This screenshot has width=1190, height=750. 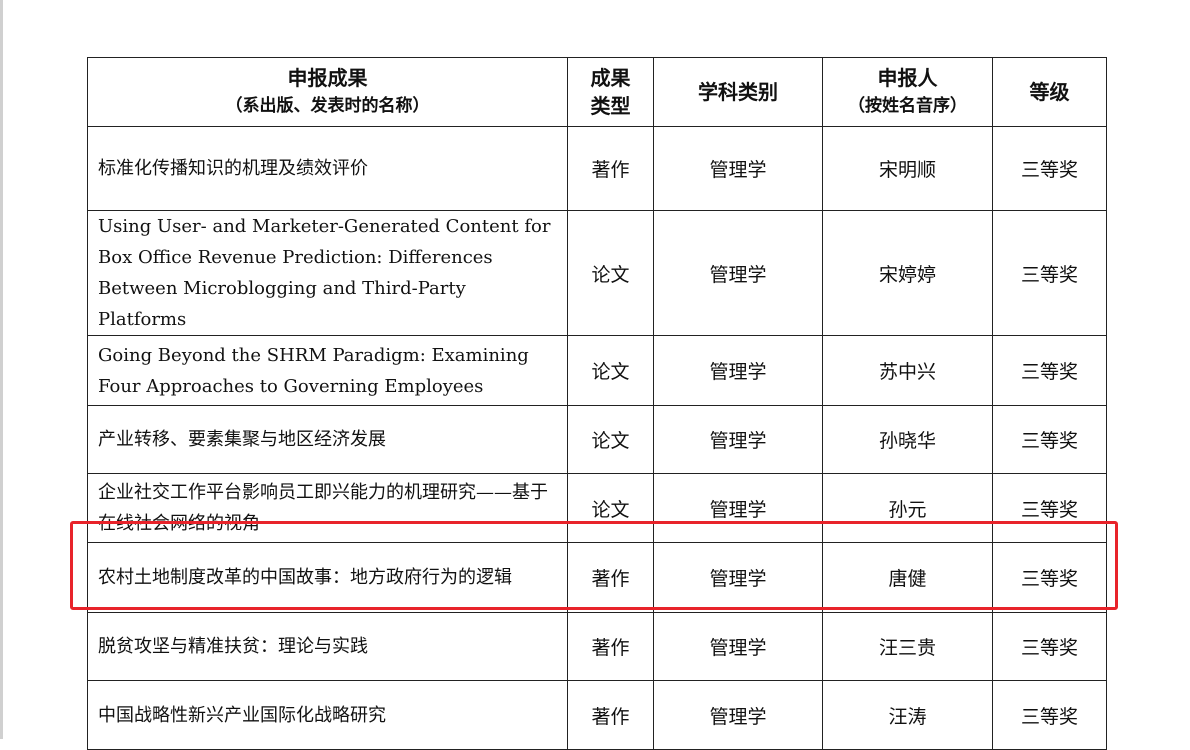 I want to click on cell-applicant: 宋婷婷, so click(x=907, y=273).